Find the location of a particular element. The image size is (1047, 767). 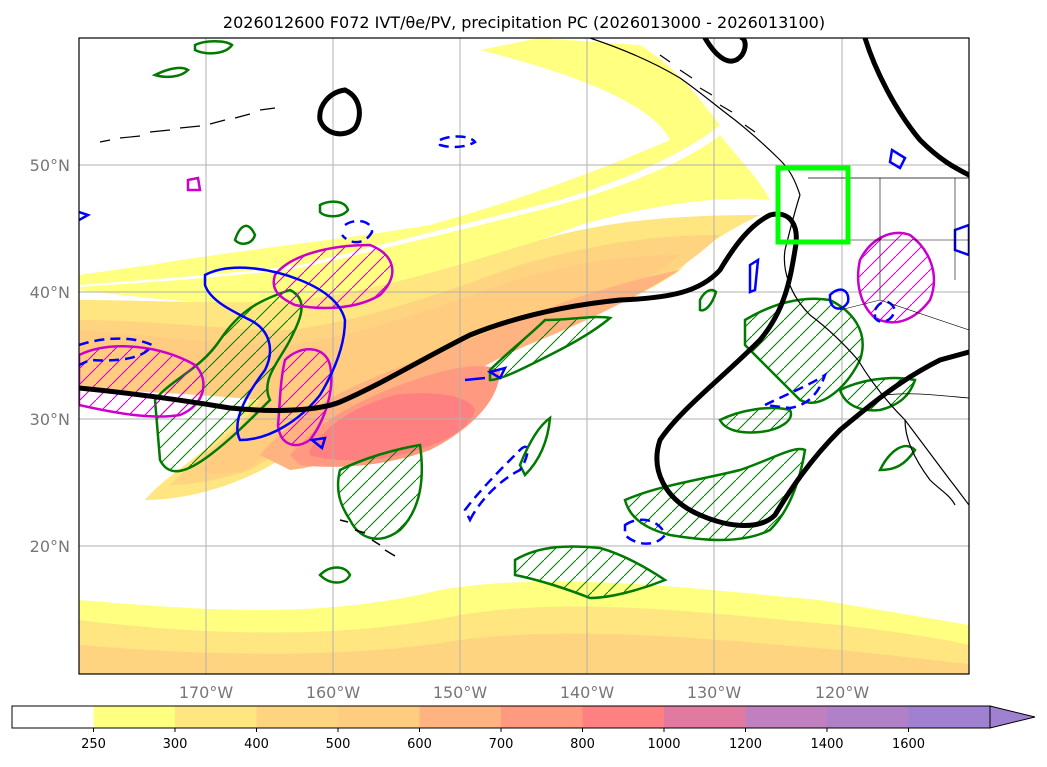

colorbar-tick-label: 500 is located at coordinates (338, 744).